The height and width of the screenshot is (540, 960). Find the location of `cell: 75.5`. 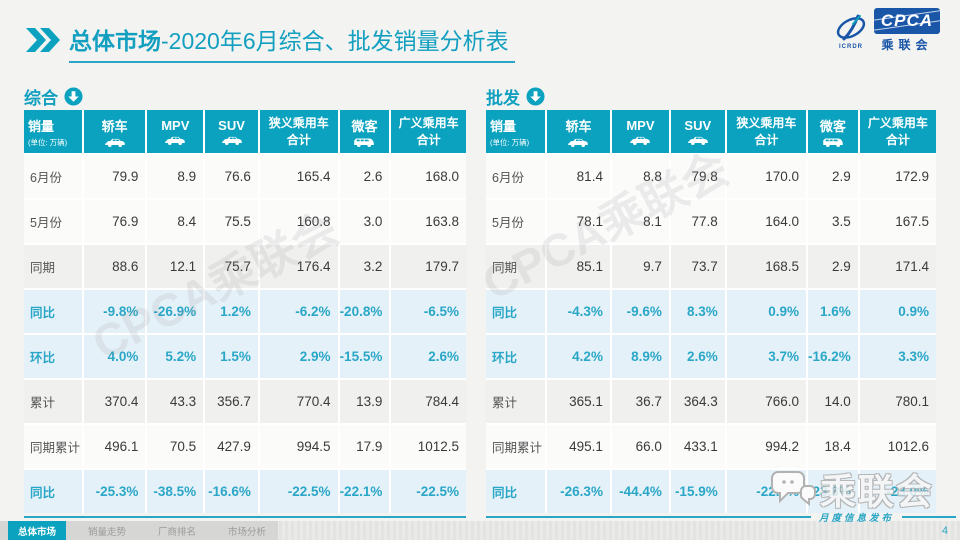

cell: 75.5 is located at coordinates (231, 221).